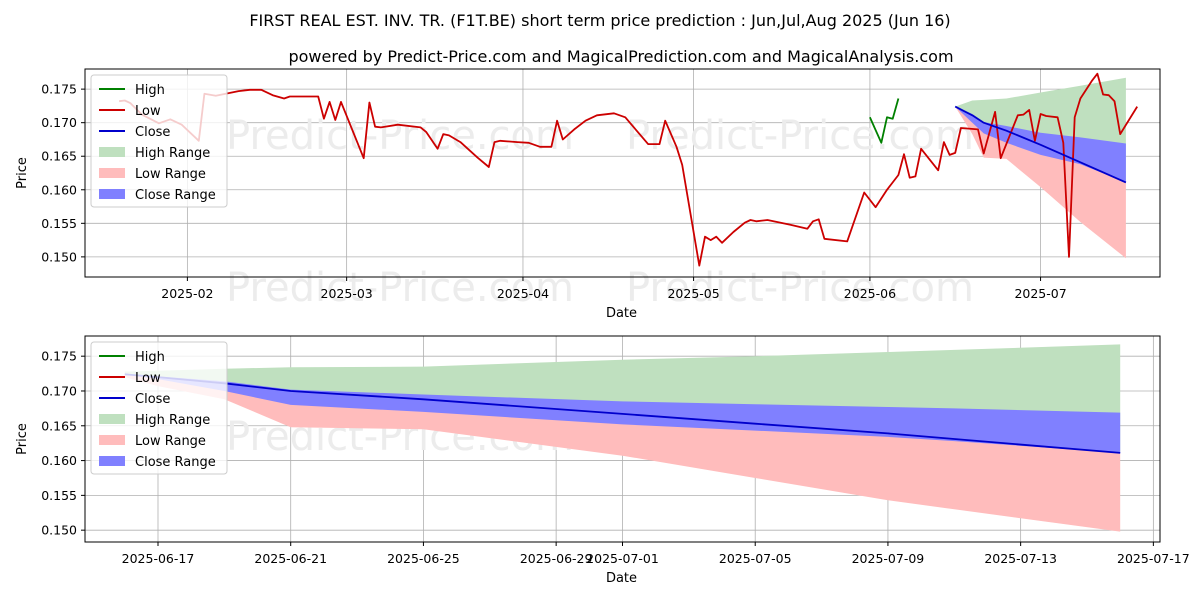 This screenshot has width=1200, height=600. What do you see at coordinates (622, 558) in the screenshot?
I see `x-tick-label: 2025-07-01` at bounding box center [622, 558].